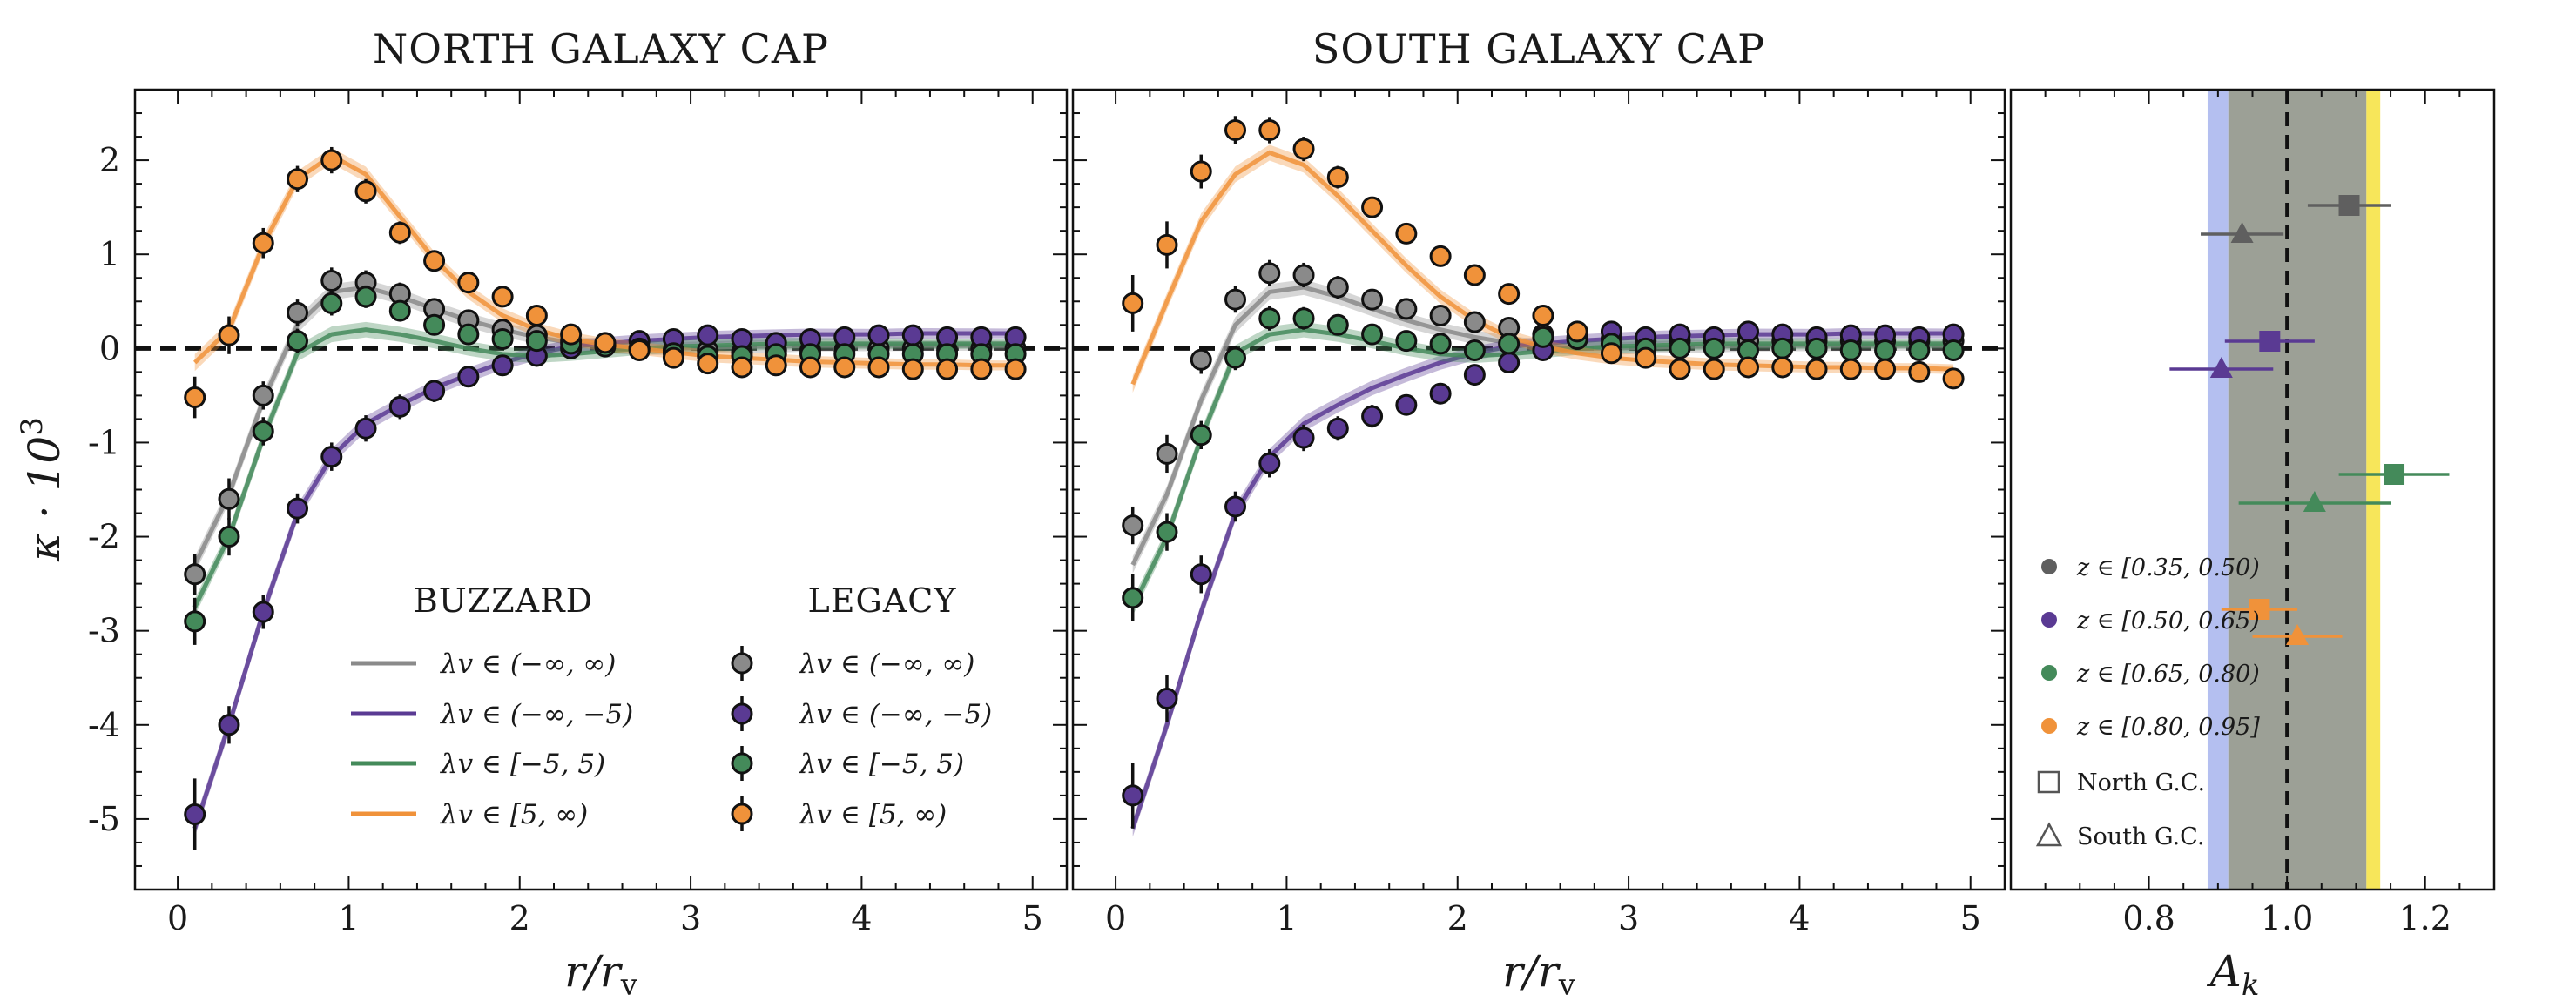 The height and width of the screenshot is (1001, 2576). I want to click on amplitude-tick-label: 1.2, so click(2424, 918).